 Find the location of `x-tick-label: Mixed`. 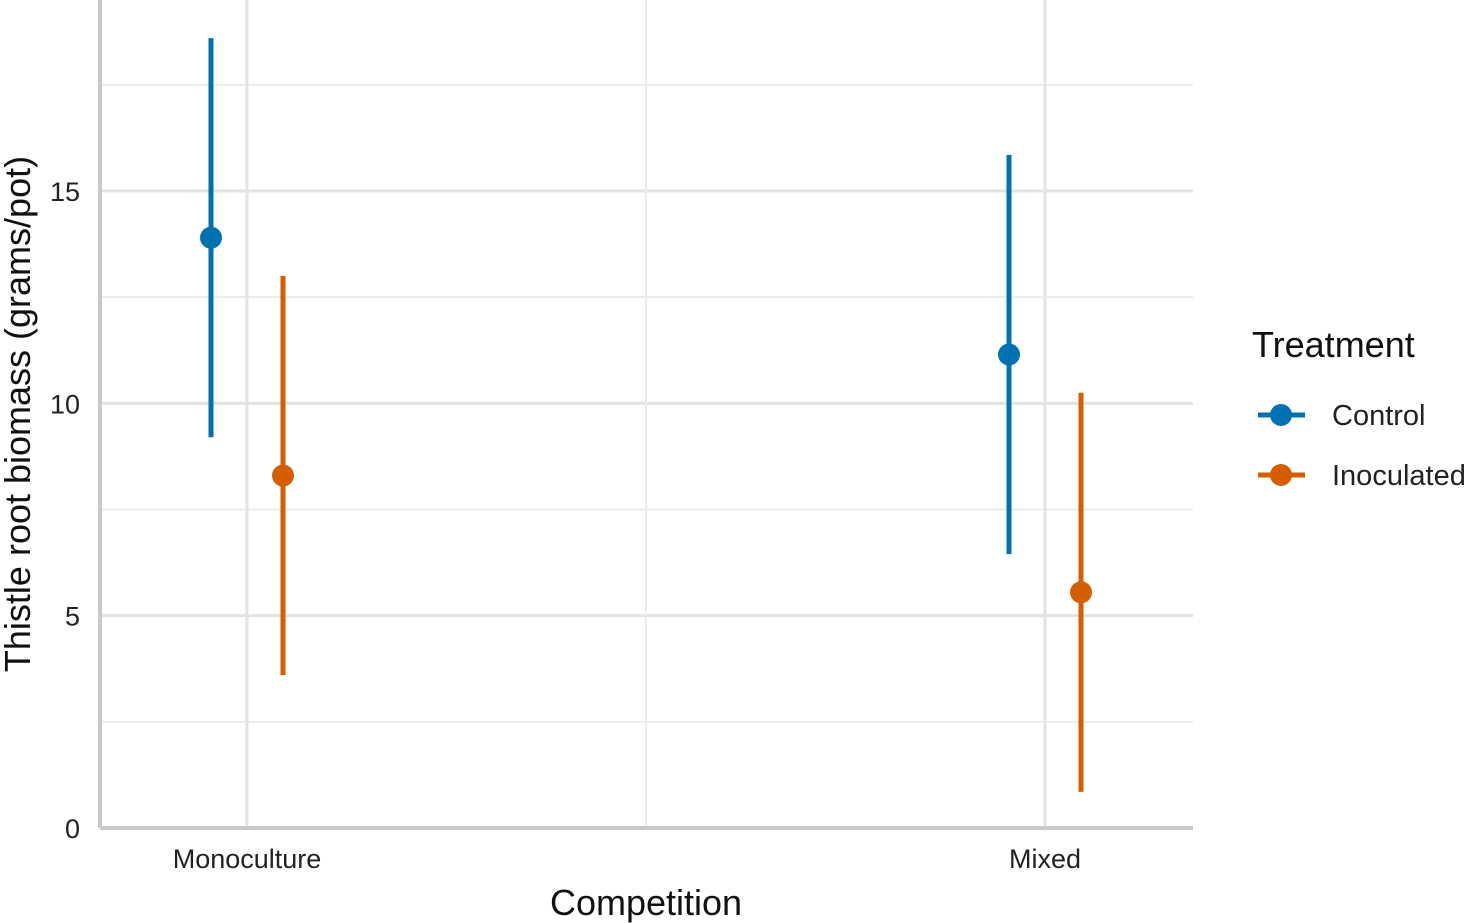

x-tick-label: Mixed is located at coordinates (1045, 859).